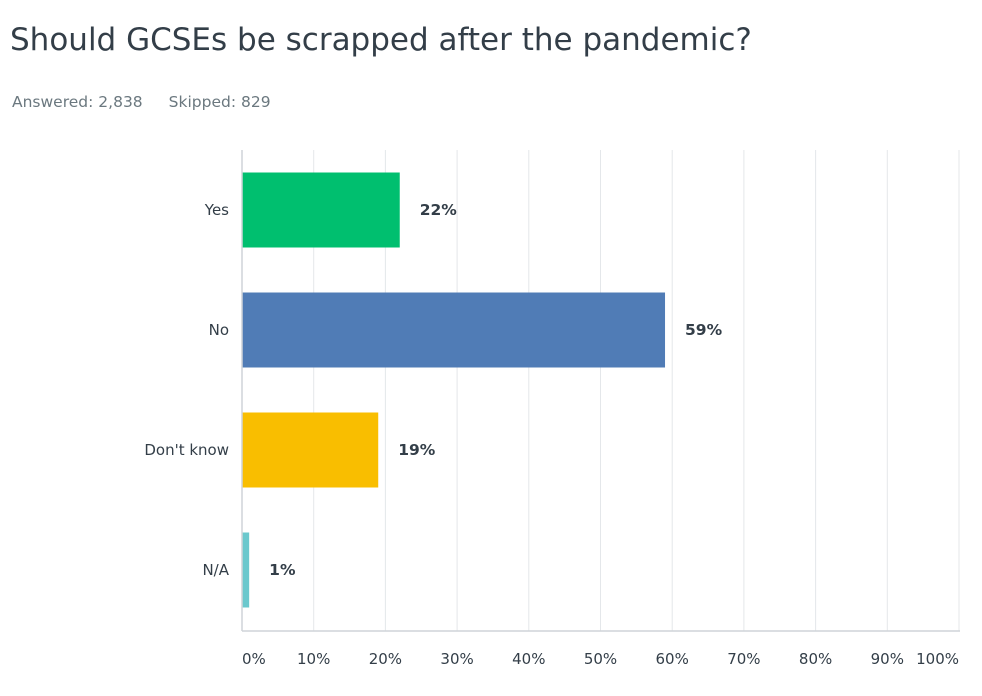 The image size is (982, 696). What do you see at coordinates (216, 210) in the screenshot?
I see `category-label: Yes` at bounding box center [216, 210].